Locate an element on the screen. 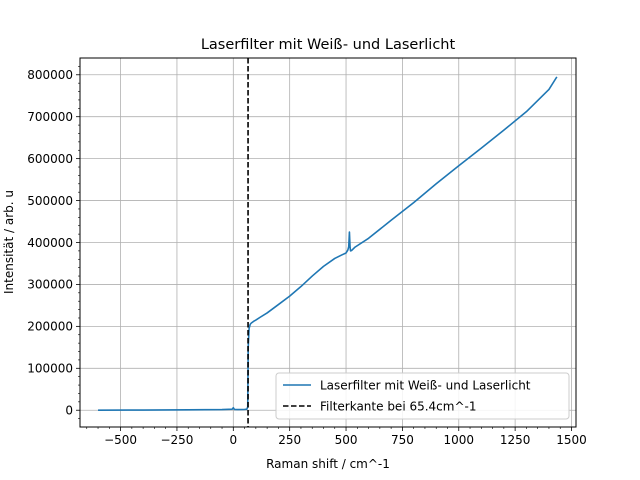 Image resolution: width=640 pixels, height=480 pixels. x-tick-label-7: 1250 is located at coordinates (515, 440).